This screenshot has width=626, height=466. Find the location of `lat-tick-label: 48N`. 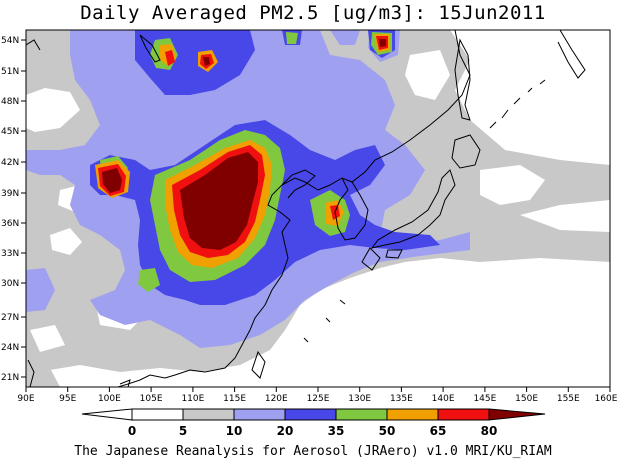

lat-tick-label: 48N is located at coordinates (10, 102).